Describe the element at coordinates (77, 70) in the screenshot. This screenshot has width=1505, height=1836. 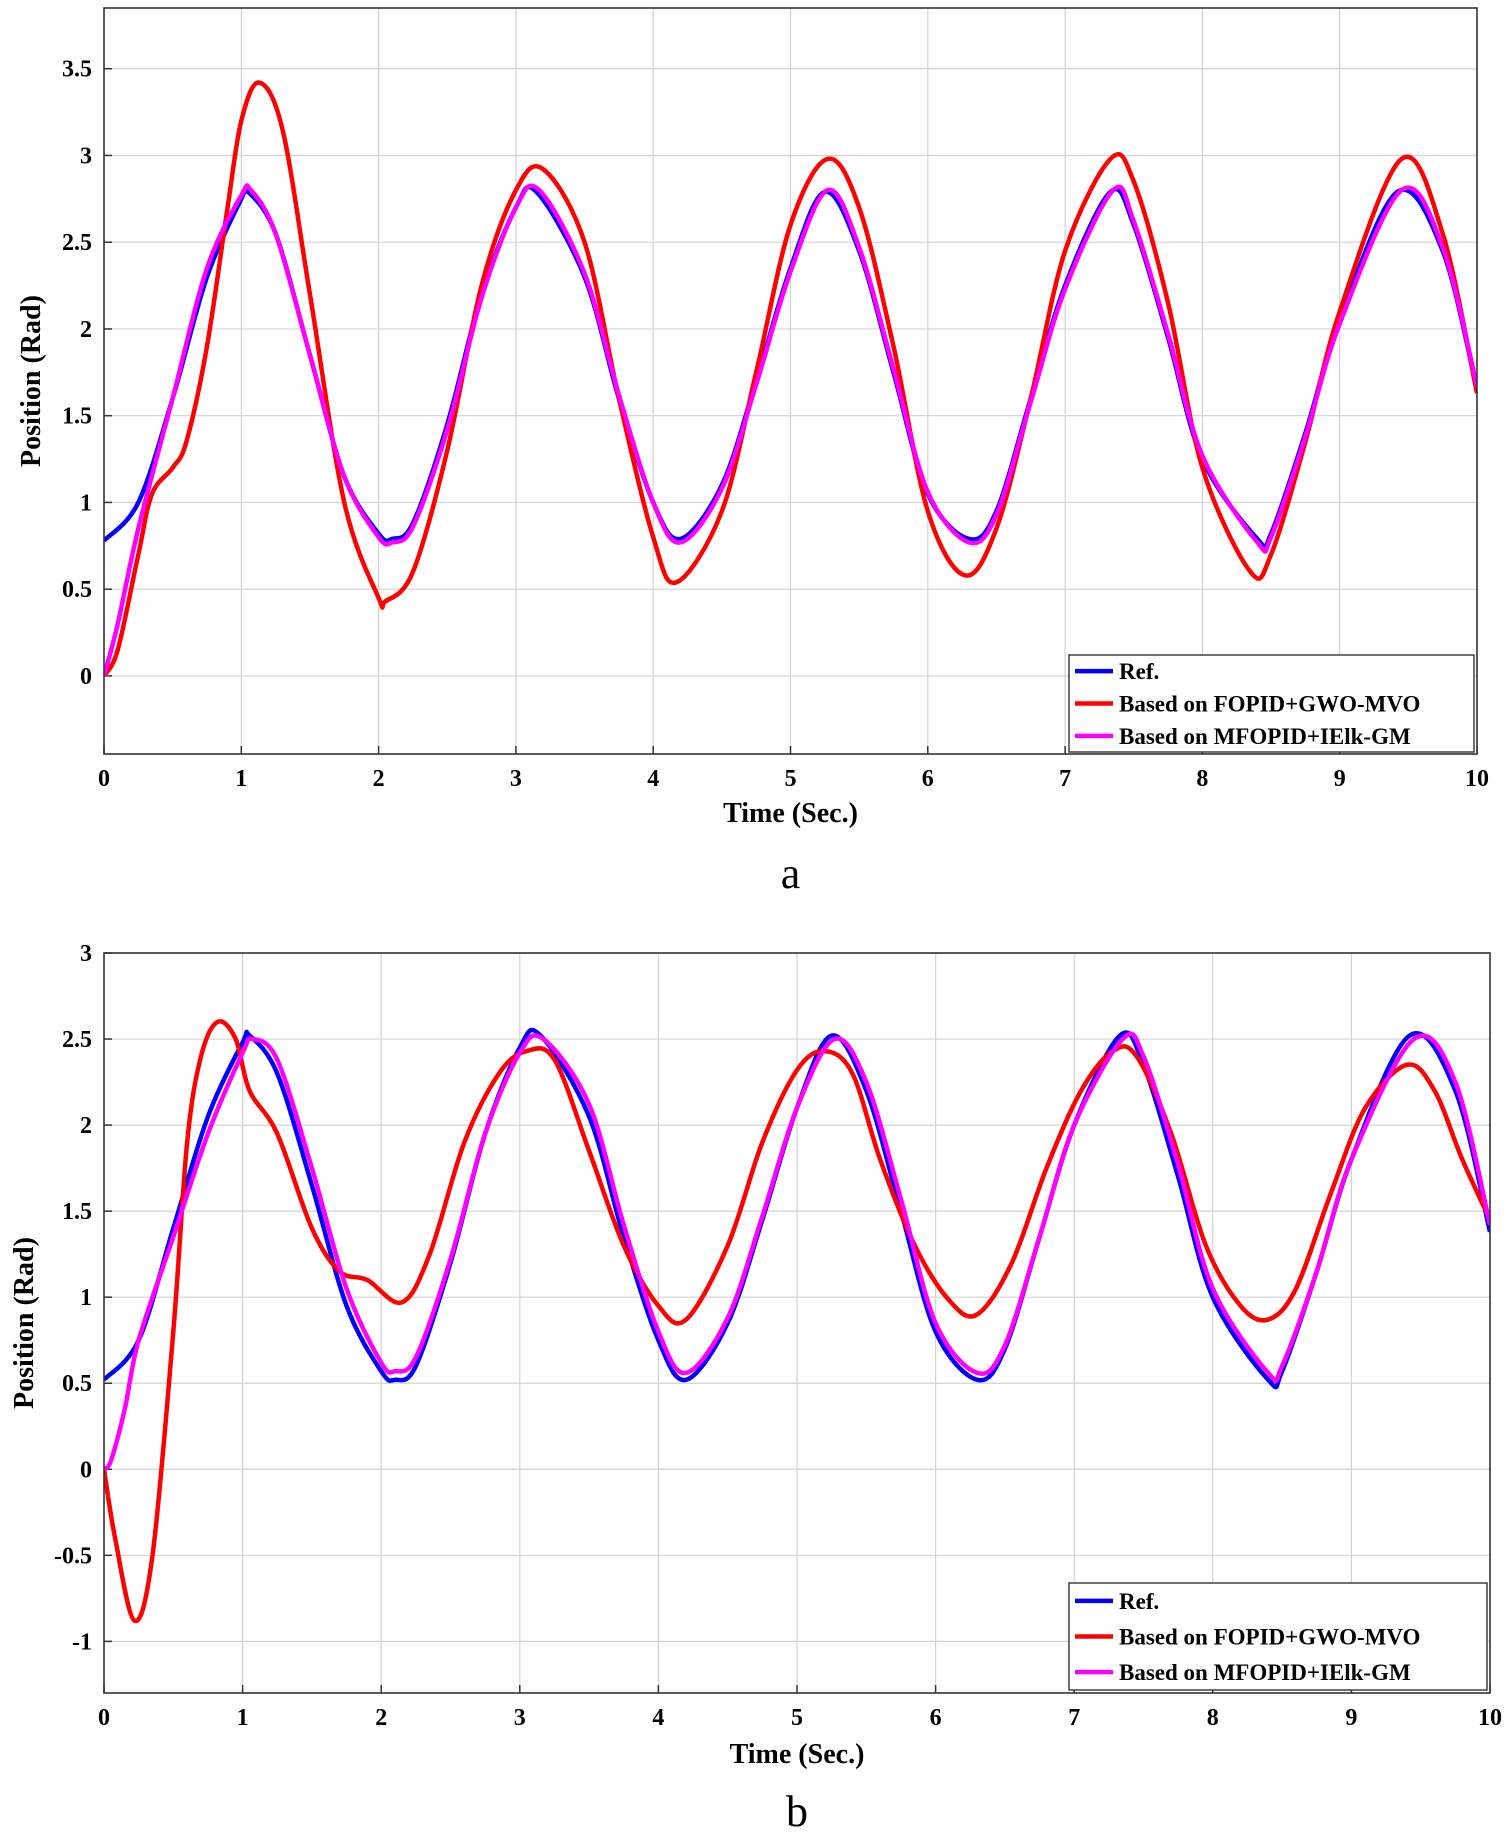
I see `y-tick-label: 3.5` at that location.